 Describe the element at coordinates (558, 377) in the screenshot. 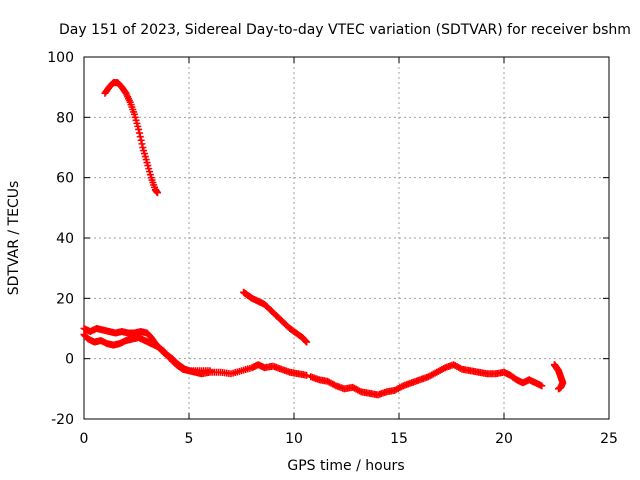

I see `series-arc-end` at that location.